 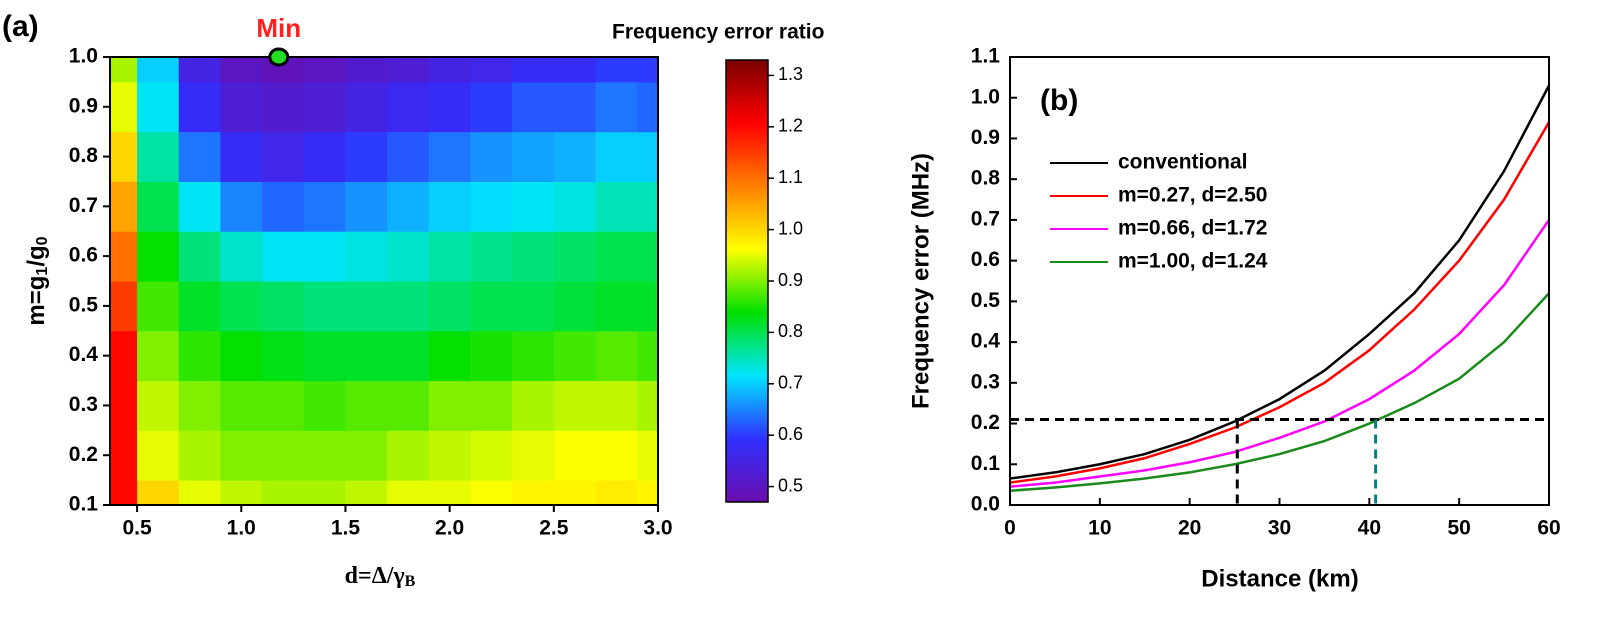 What do you see at coordinates (985, 422) in the screenshot?
I see `y-tick-label: 0.2` at bounding box center [985, 422].